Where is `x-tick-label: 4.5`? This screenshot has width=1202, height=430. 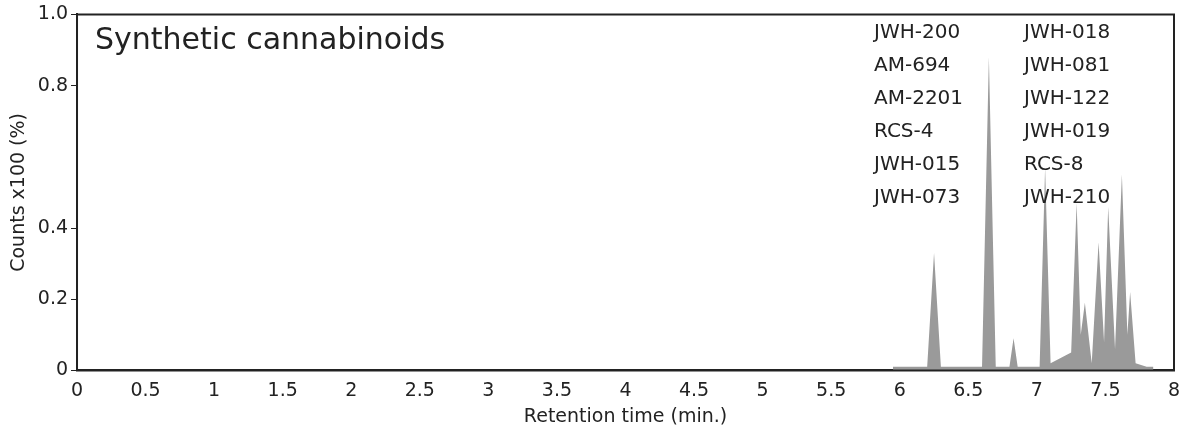 x-tick-label: 4.5 is located at coordinates (694, 388).